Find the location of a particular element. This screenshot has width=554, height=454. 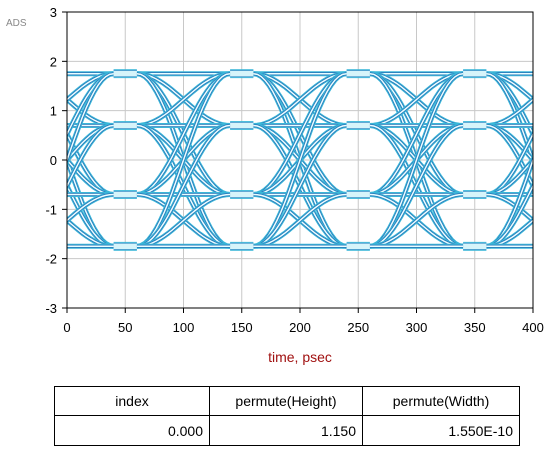

y-axis-ticks: 3 2 1 0 -1 -2 -3 is located at coordinates (56, 160).